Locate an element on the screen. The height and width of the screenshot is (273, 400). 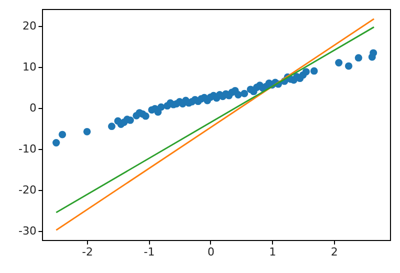
y-tick-label: 0 is located at coordinates (33, 107).